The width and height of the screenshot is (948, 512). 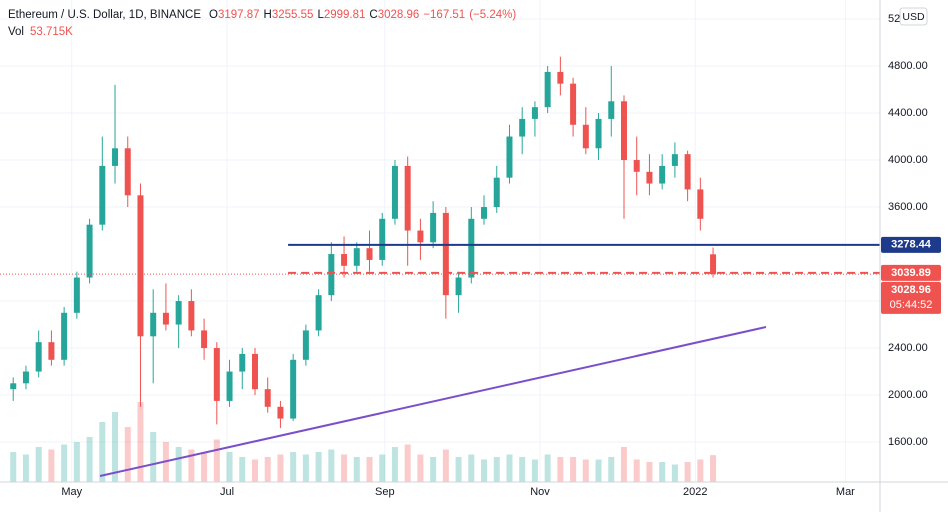 What do you see at coordinates (268, 15) in the screenshot?
I see `ohlc-label: H` at bounding box center [268, 15].